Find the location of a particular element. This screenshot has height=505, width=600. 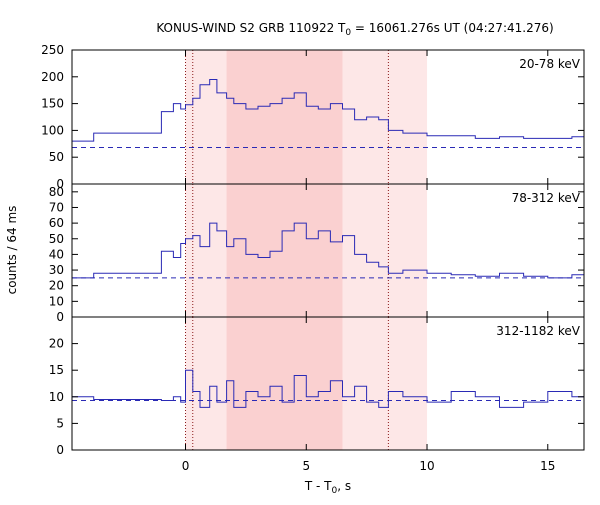

y-tick-label: 70 is located at coordinates (56, 207).